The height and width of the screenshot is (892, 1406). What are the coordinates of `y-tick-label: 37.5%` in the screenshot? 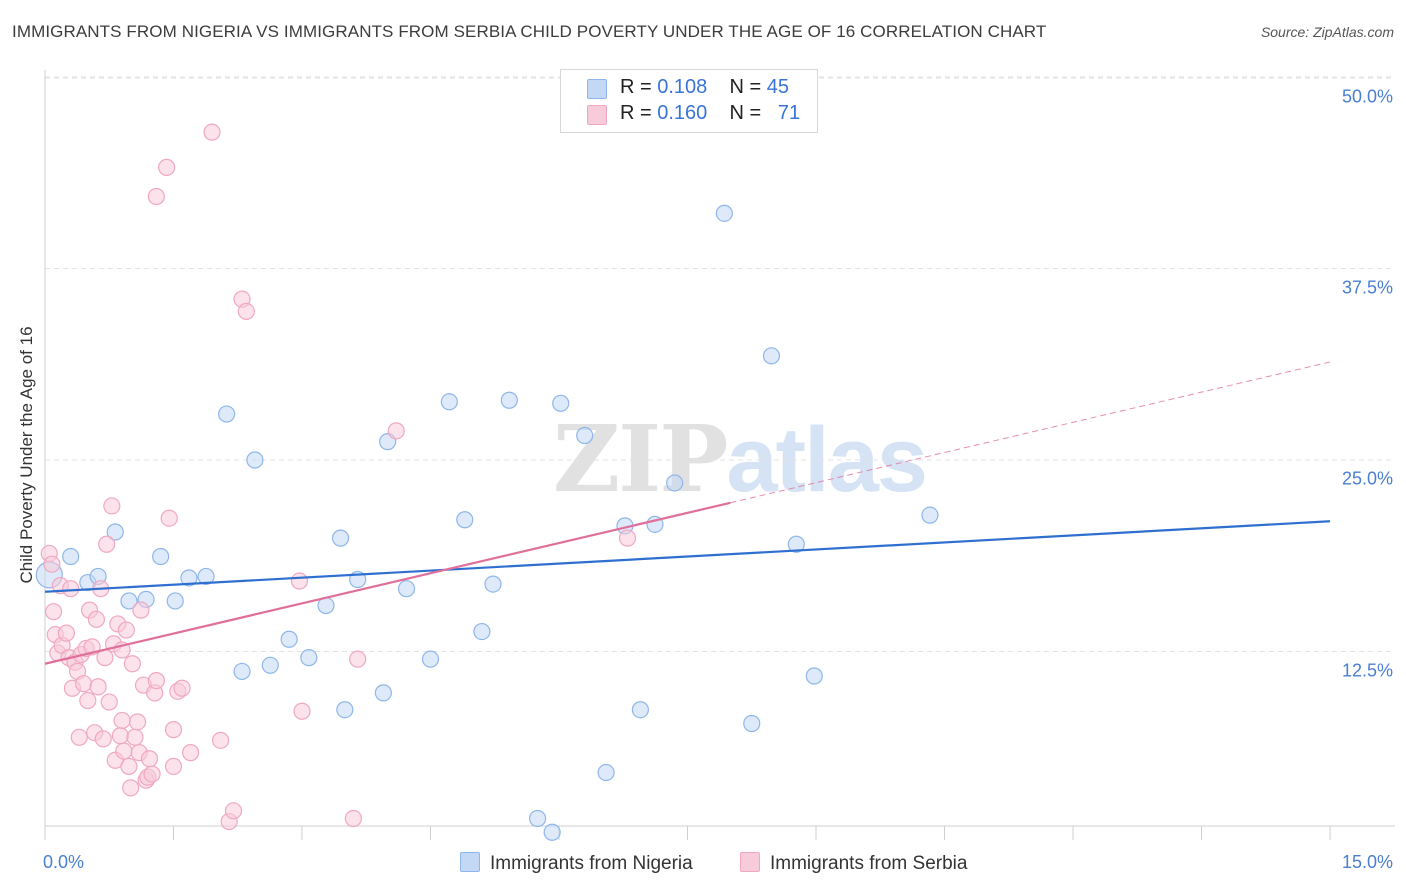 It's located at (1367, 287).